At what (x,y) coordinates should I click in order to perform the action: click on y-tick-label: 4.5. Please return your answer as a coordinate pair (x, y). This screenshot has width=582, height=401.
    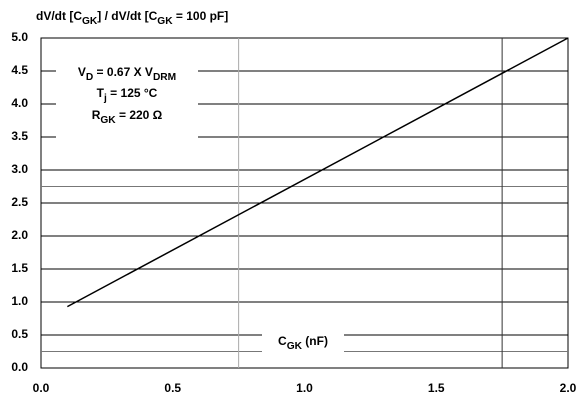
    Looking at the image, I should click on (19, 70).